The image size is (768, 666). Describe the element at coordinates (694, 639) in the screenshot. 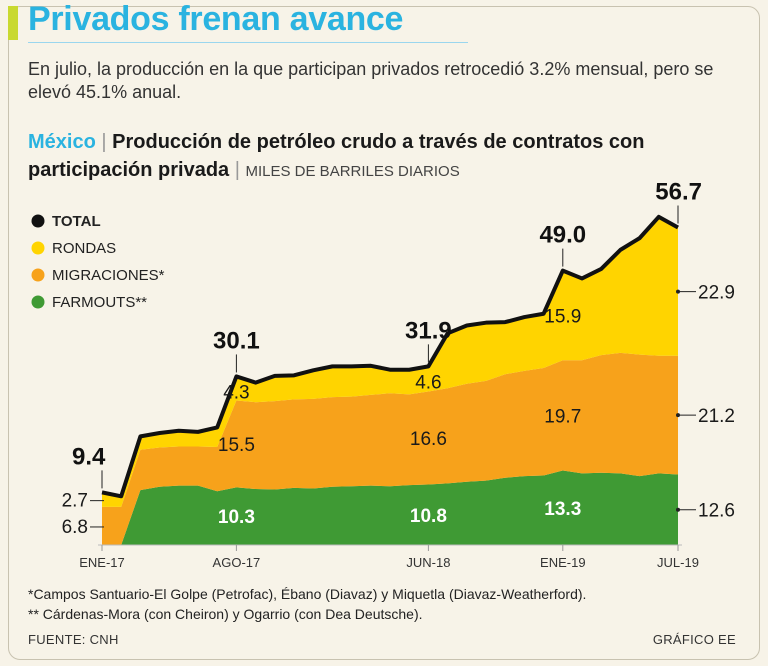

I see `graphic-credit: GRÁFICO EE` at that location.